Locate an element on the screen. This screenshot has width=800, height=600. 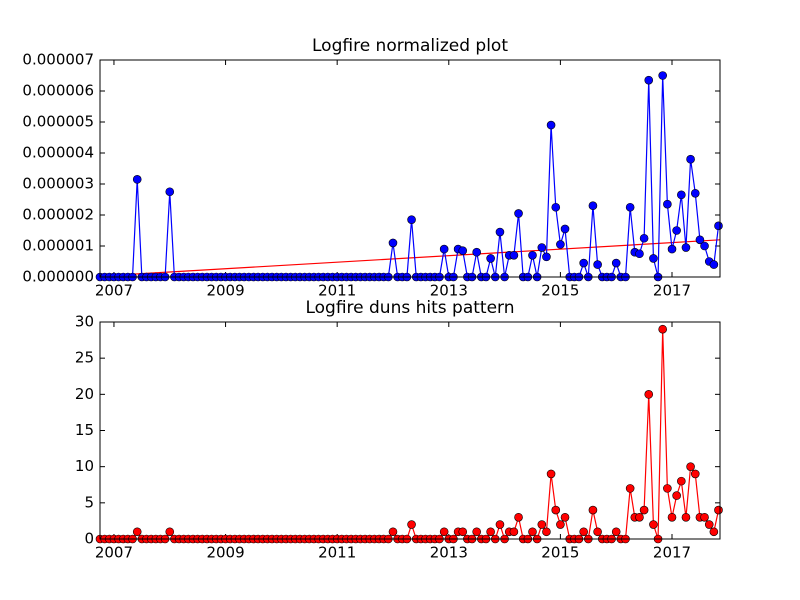
y-tick-label: 20 is located at coordinates (84, 394).